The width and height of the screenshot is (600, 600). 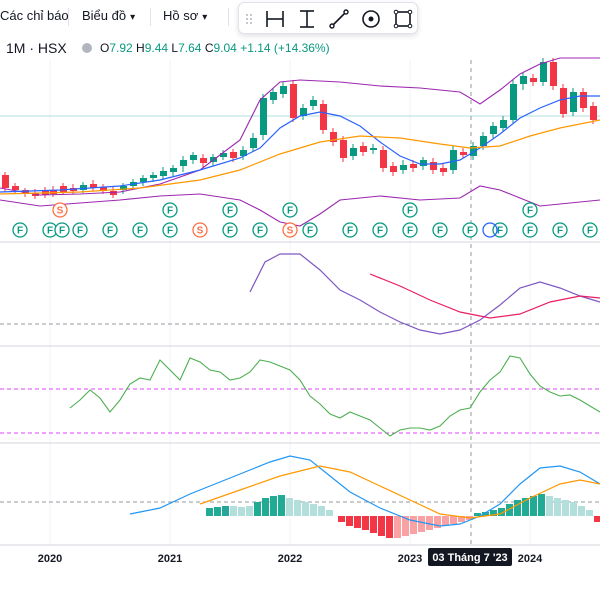 I want to click on low-key: L, so click(x=175, y=48).